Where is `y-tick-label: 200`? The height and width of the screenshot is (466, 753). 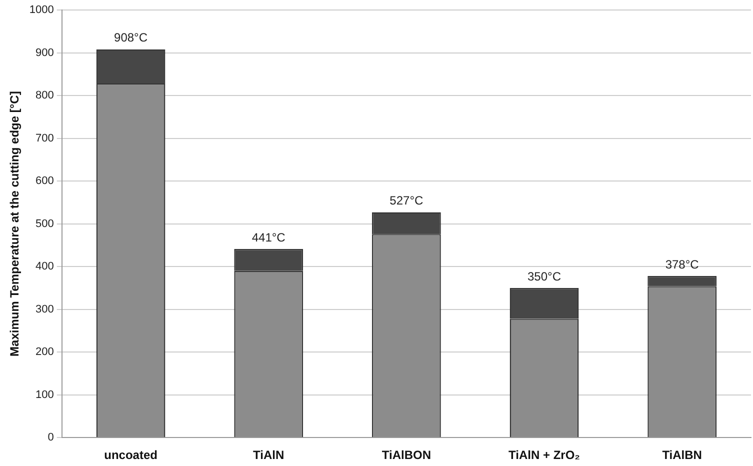
y-tick-label: 200 is located at coordinates (45, 352).